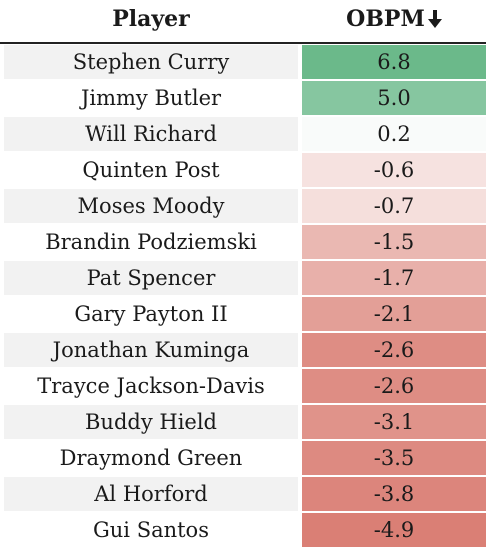 Image resolution: width=490 pixels, height=550 pixels. I want to click on player-name-cell: Pat Spencer, so click(151, 278).